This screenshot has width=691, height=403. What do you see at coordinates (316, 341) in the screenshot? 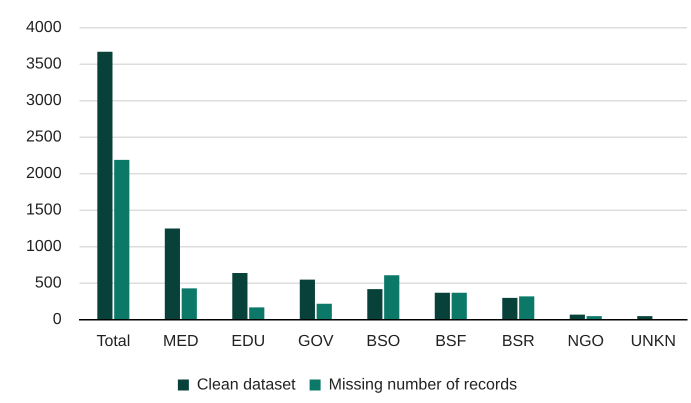
I see `x-tick-label: GOV` at bounding box center [316, 341].